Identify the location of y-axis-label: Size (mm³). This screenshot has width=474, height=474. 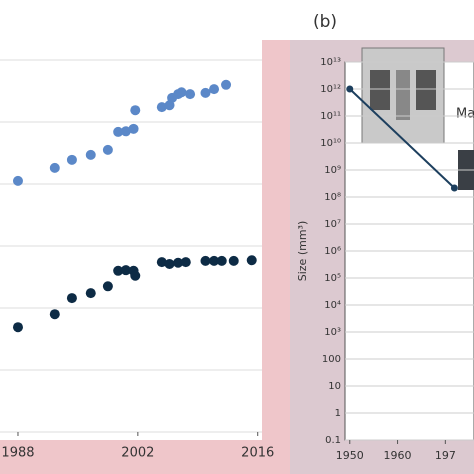
(302, 251).